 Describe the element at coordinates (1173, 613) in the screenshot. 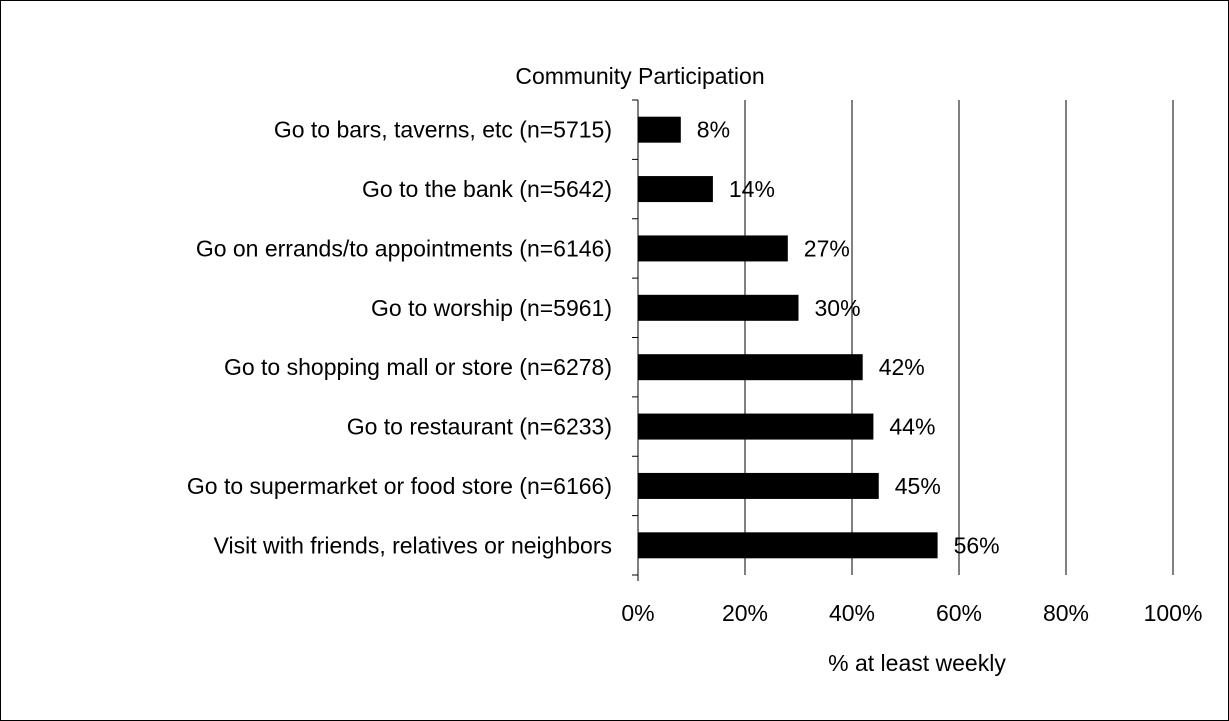

I see `x-tick-label: 100%` at that location.